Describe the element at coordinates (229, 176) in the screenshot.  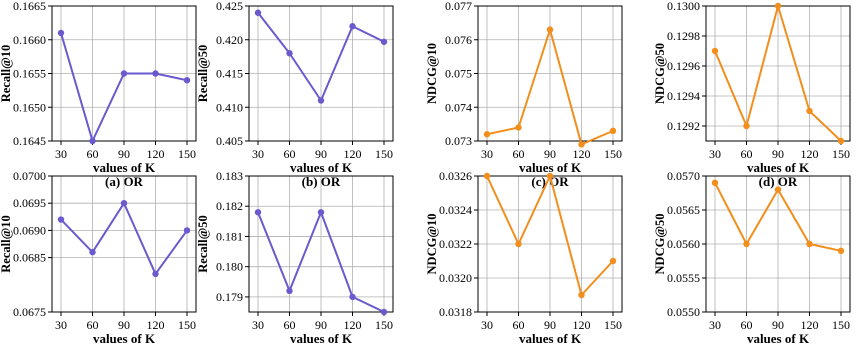
I see `y-tick-label: 0.183` at that location.